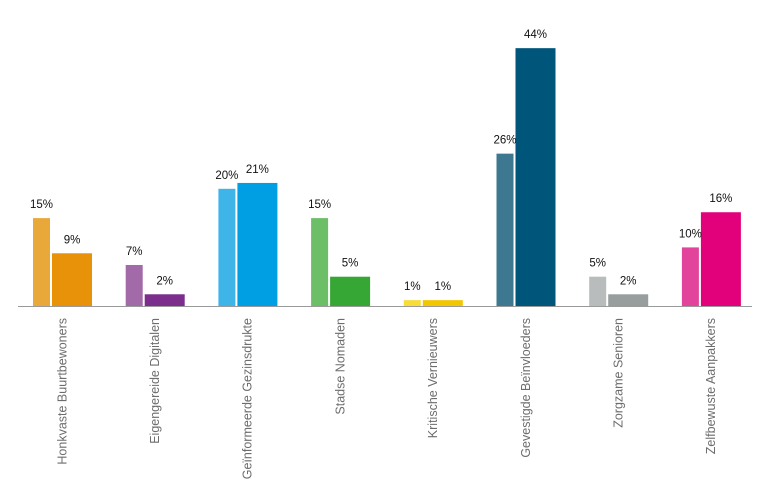 The width and height of the screenshot is (770, 497). Describe the element at coordinates (535, 35) in the screenshot. I see `data-label-second-5: 44%` at that location.